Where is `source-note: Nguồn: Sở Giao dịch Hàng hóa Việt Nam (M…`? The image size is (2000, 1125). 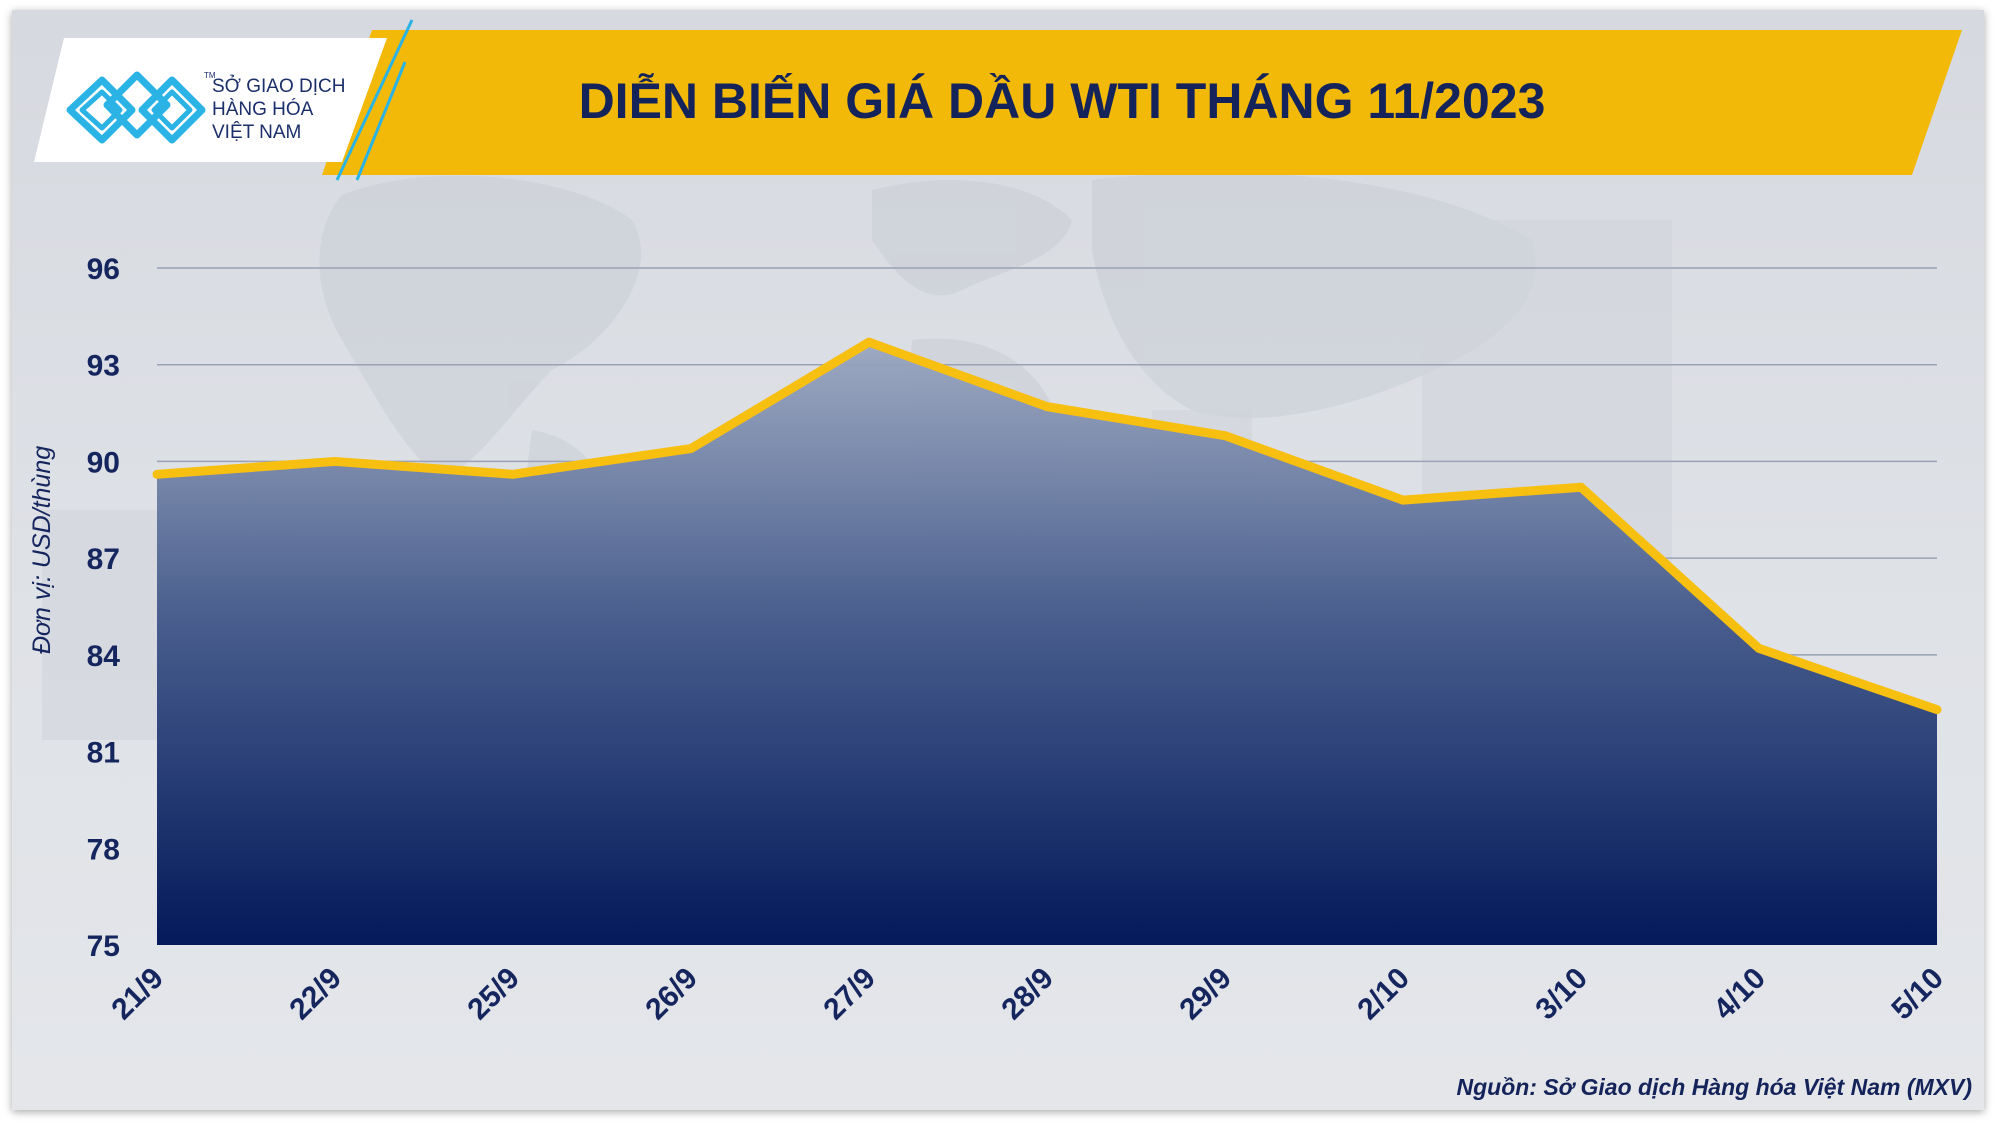
source-note: Nguồn: Sở Giao dịch Hàng hóa Việt Nam (M… is located at coordinates (1714, 1087).